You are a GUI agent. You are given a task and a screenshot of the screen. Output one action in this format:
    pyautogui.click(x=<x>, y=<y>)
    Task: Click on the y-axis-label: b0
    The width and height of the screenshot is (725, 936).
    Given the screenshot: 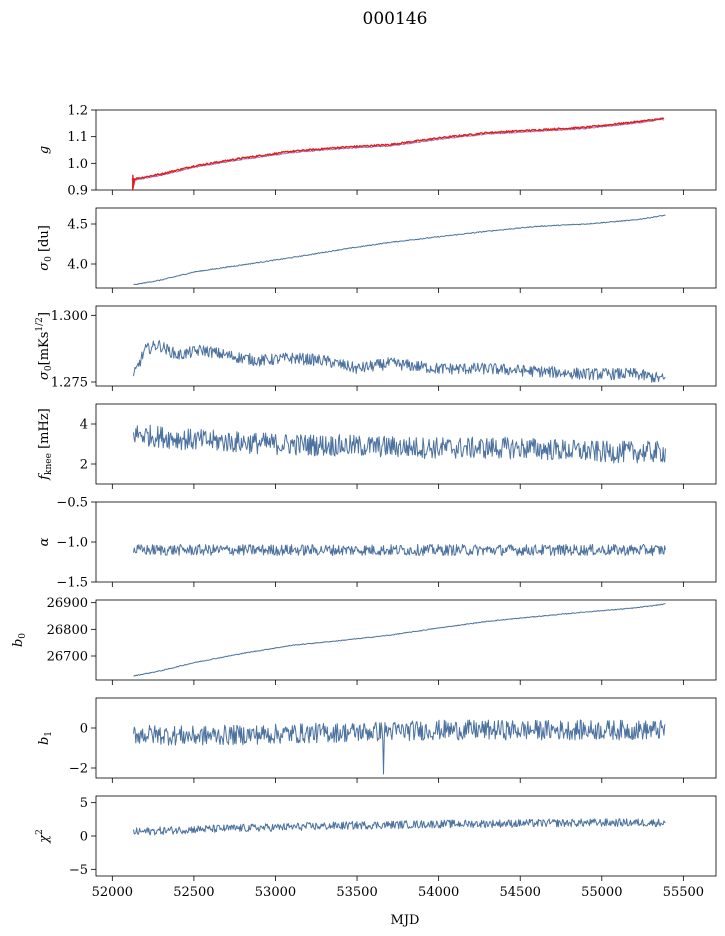 What is the action you would take?
    pyautogui.click(x=19, y=640)
    